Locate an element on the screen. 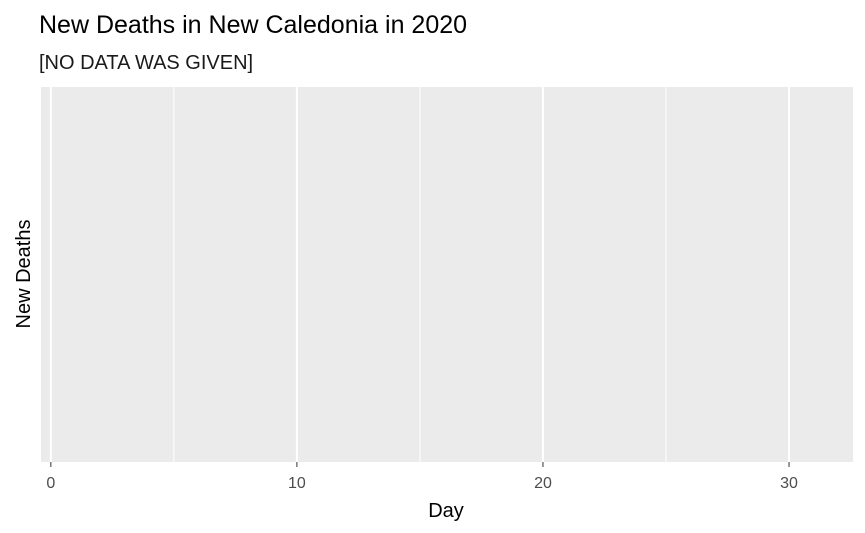 The height and width of the screenshot is (533, 865). x-axis-title: Day is located at coordinates (446, 511).